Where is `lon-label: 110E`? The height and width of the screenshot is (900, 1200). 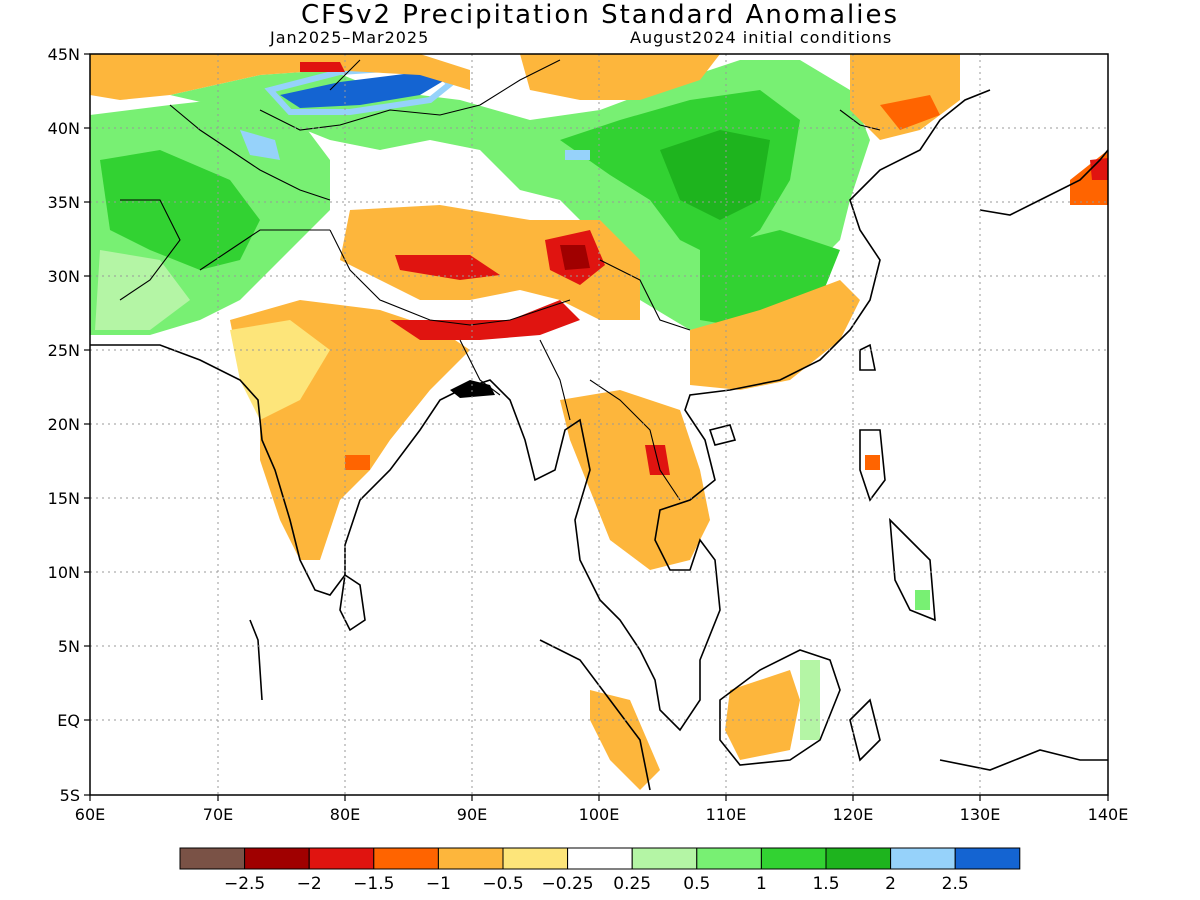
lon-label: 110E is located at coordinates (726, 814).